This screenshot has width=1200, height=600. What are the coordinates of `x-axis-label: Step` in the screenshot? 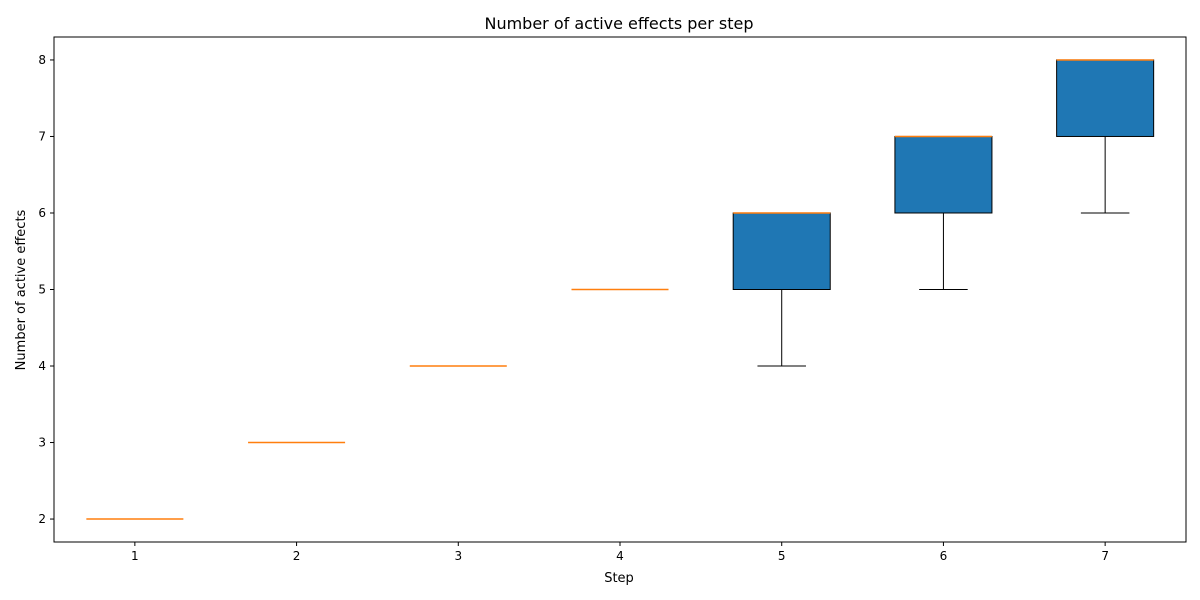 It's located at (619, 578).